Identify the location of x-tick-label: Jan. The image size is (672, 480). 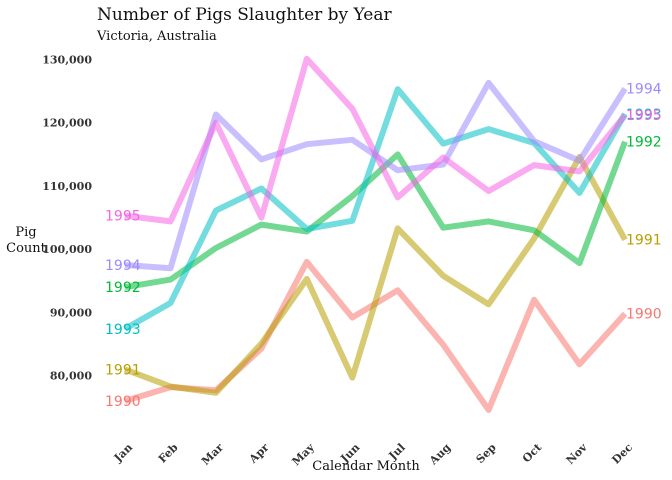
(123, 453).